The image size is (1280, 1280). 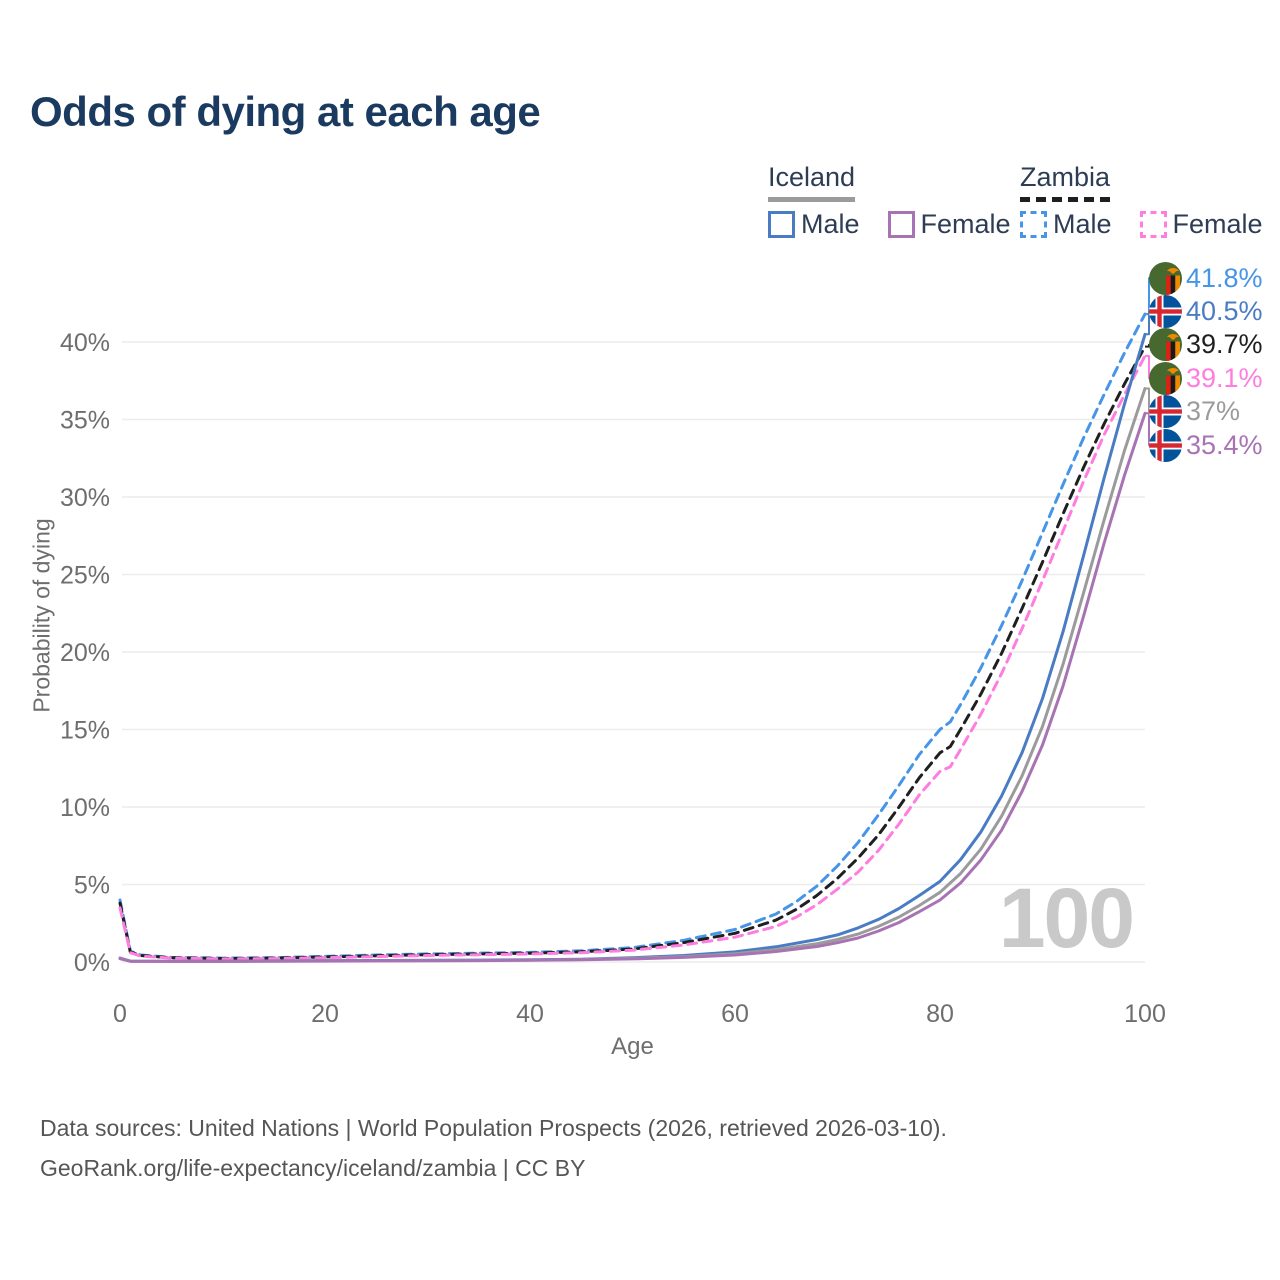 I want to click on y-tick-label: 25%, so click(x=85, y=576).